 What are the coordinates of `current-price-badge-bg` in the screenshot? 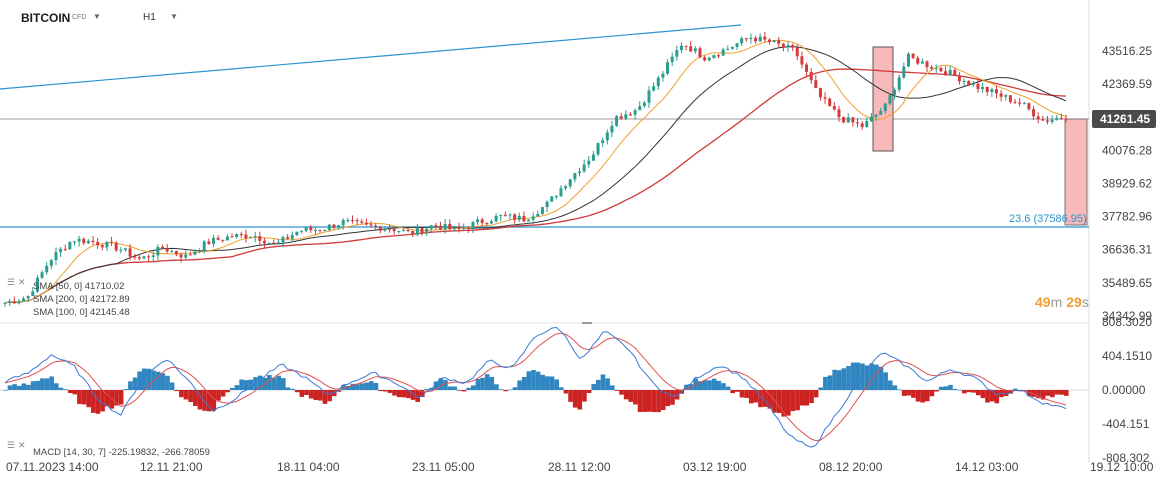 It's located at (1124, 119).